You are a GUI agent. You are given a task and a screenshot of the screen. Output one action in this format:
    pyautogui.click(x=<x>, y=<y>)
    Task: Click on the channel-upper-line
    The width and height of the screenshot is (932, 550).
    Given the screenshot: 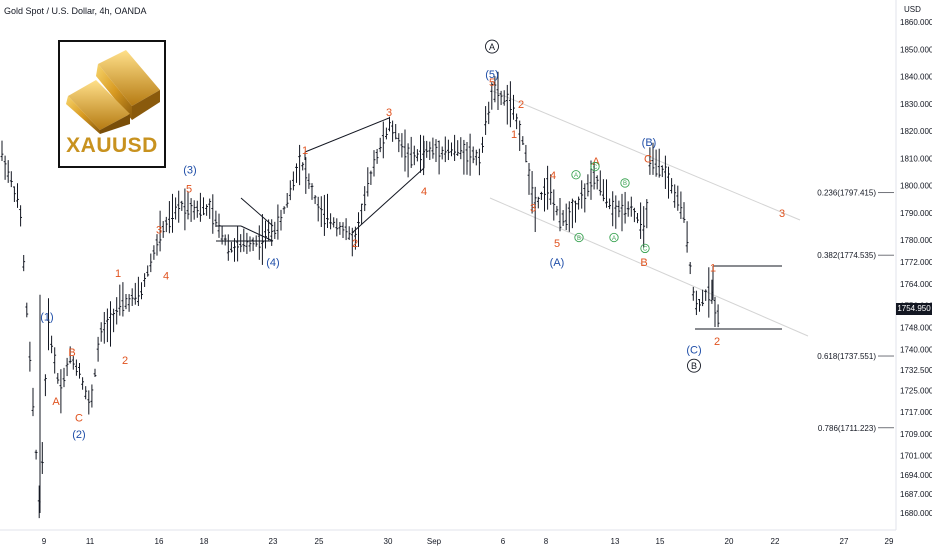 What is the action you would take?
    pyautogui.click(x=645, y=155)
    